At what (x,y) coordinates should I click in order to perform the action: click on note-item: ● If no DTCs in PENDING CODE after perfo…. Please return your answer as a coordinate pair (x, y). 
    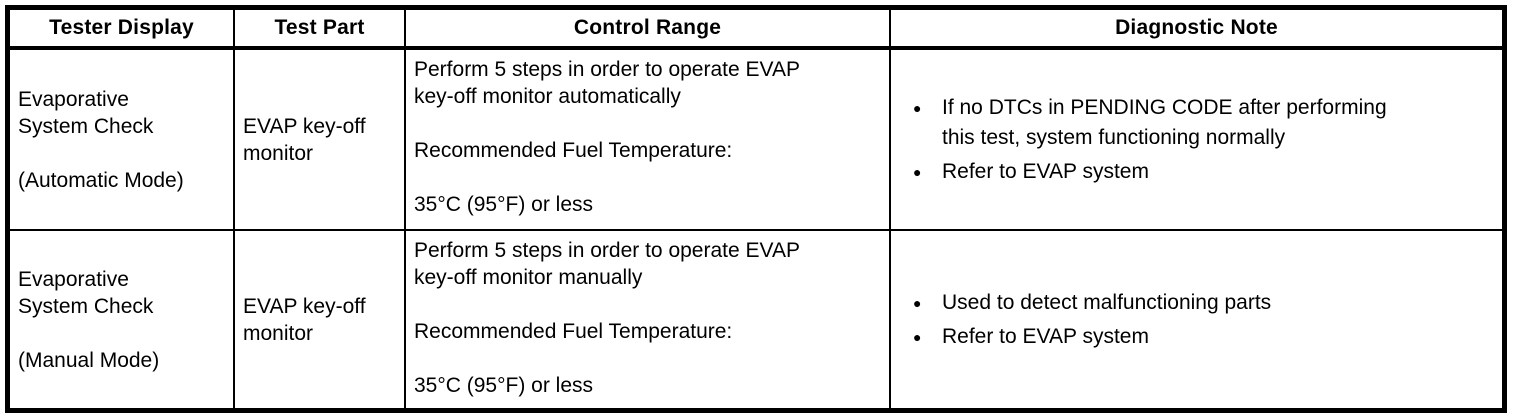
    Looking at the image, I should click on (1201, 123).